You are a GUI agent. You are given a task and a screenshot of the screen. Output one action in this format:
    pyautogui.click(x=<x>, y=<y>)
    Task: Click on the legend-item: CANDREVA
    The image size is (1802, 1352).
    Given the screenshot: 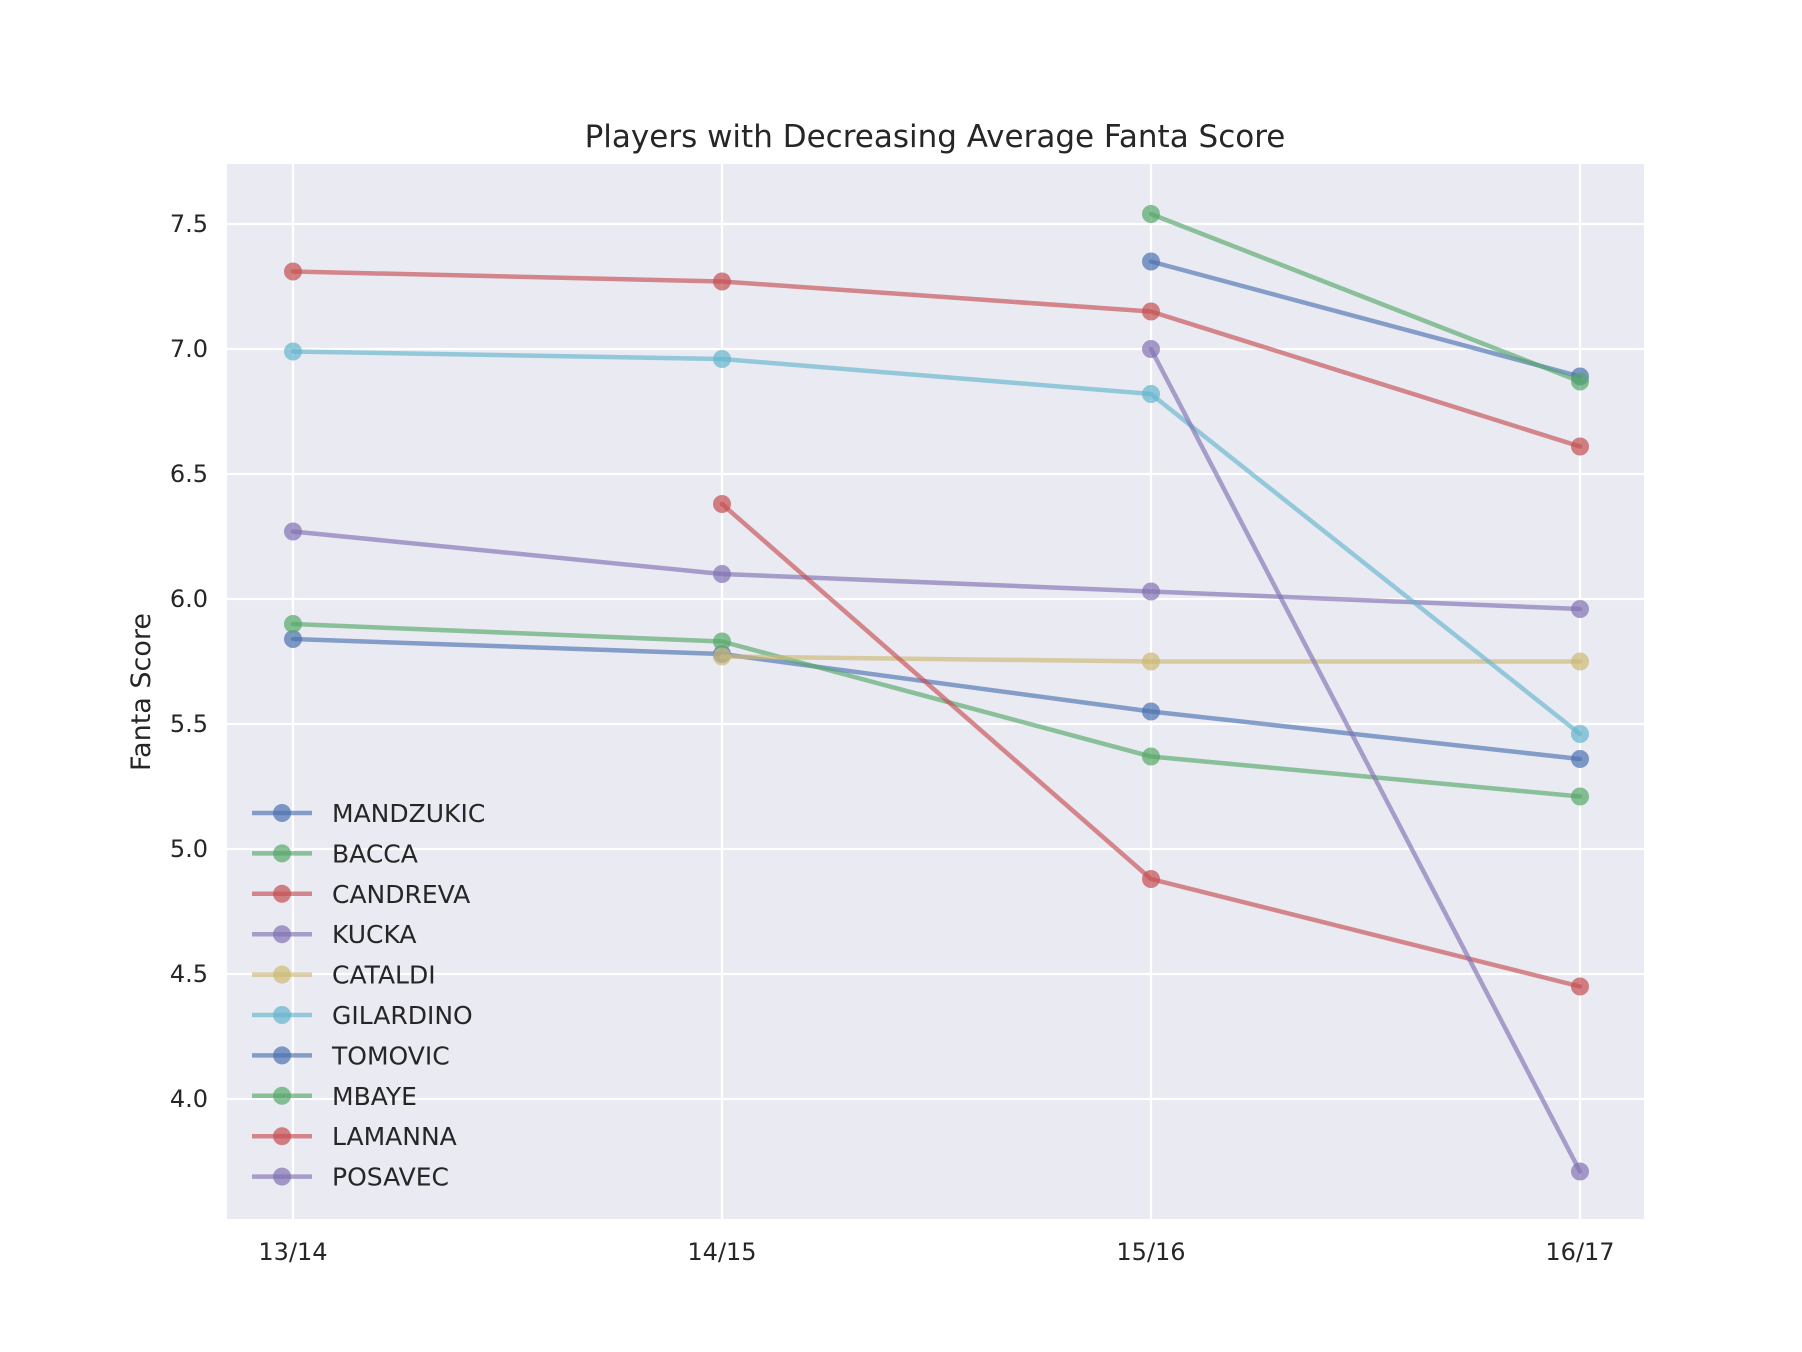 What is the action you would take?
    pyautogui.click(x=361, y=894)
    